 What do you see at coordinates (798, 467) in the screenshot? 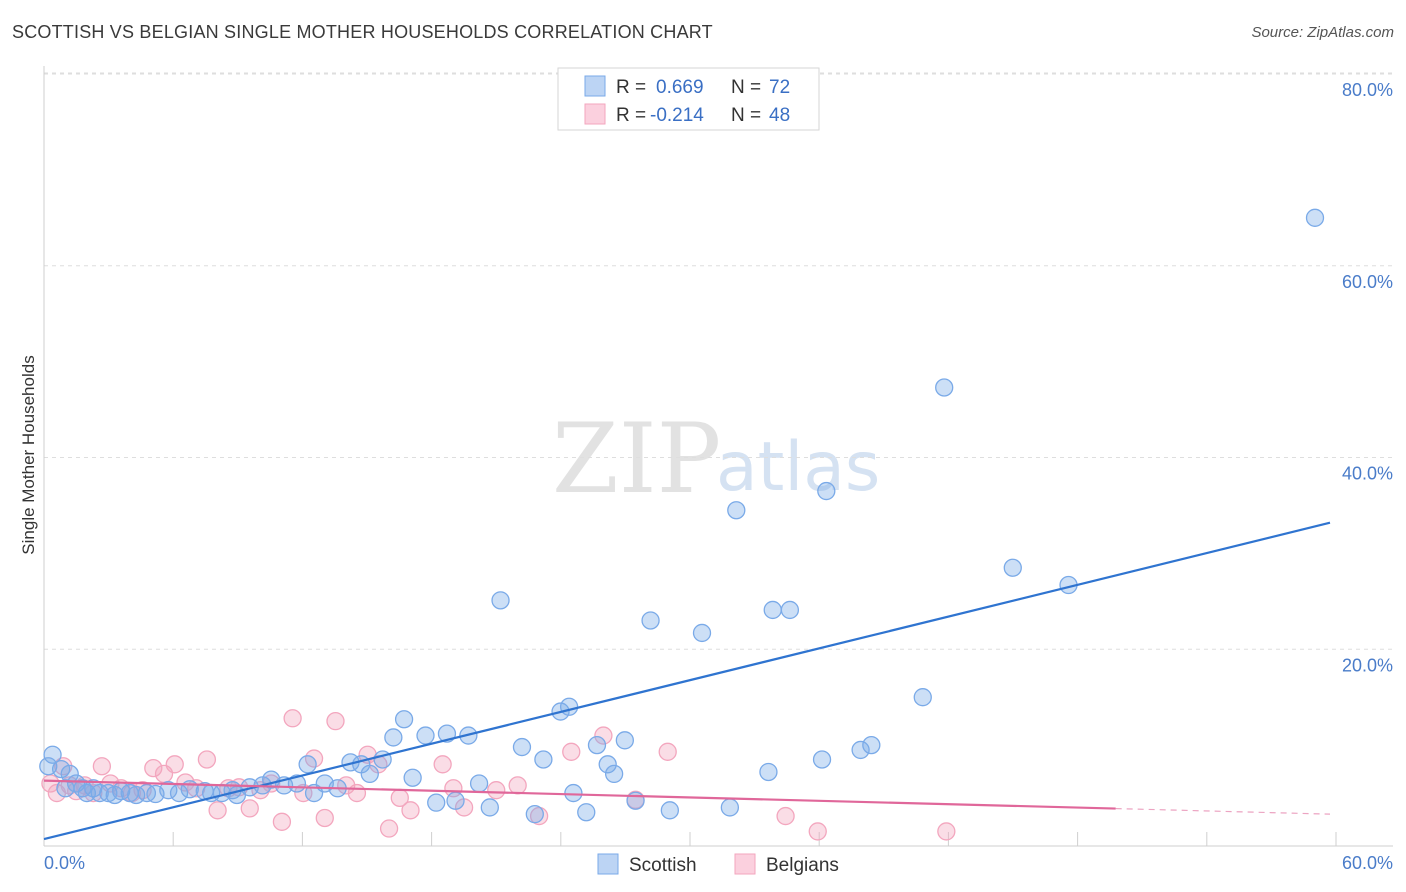
I see `watermark-atlas: atlas` at bounding box center [798, 467].